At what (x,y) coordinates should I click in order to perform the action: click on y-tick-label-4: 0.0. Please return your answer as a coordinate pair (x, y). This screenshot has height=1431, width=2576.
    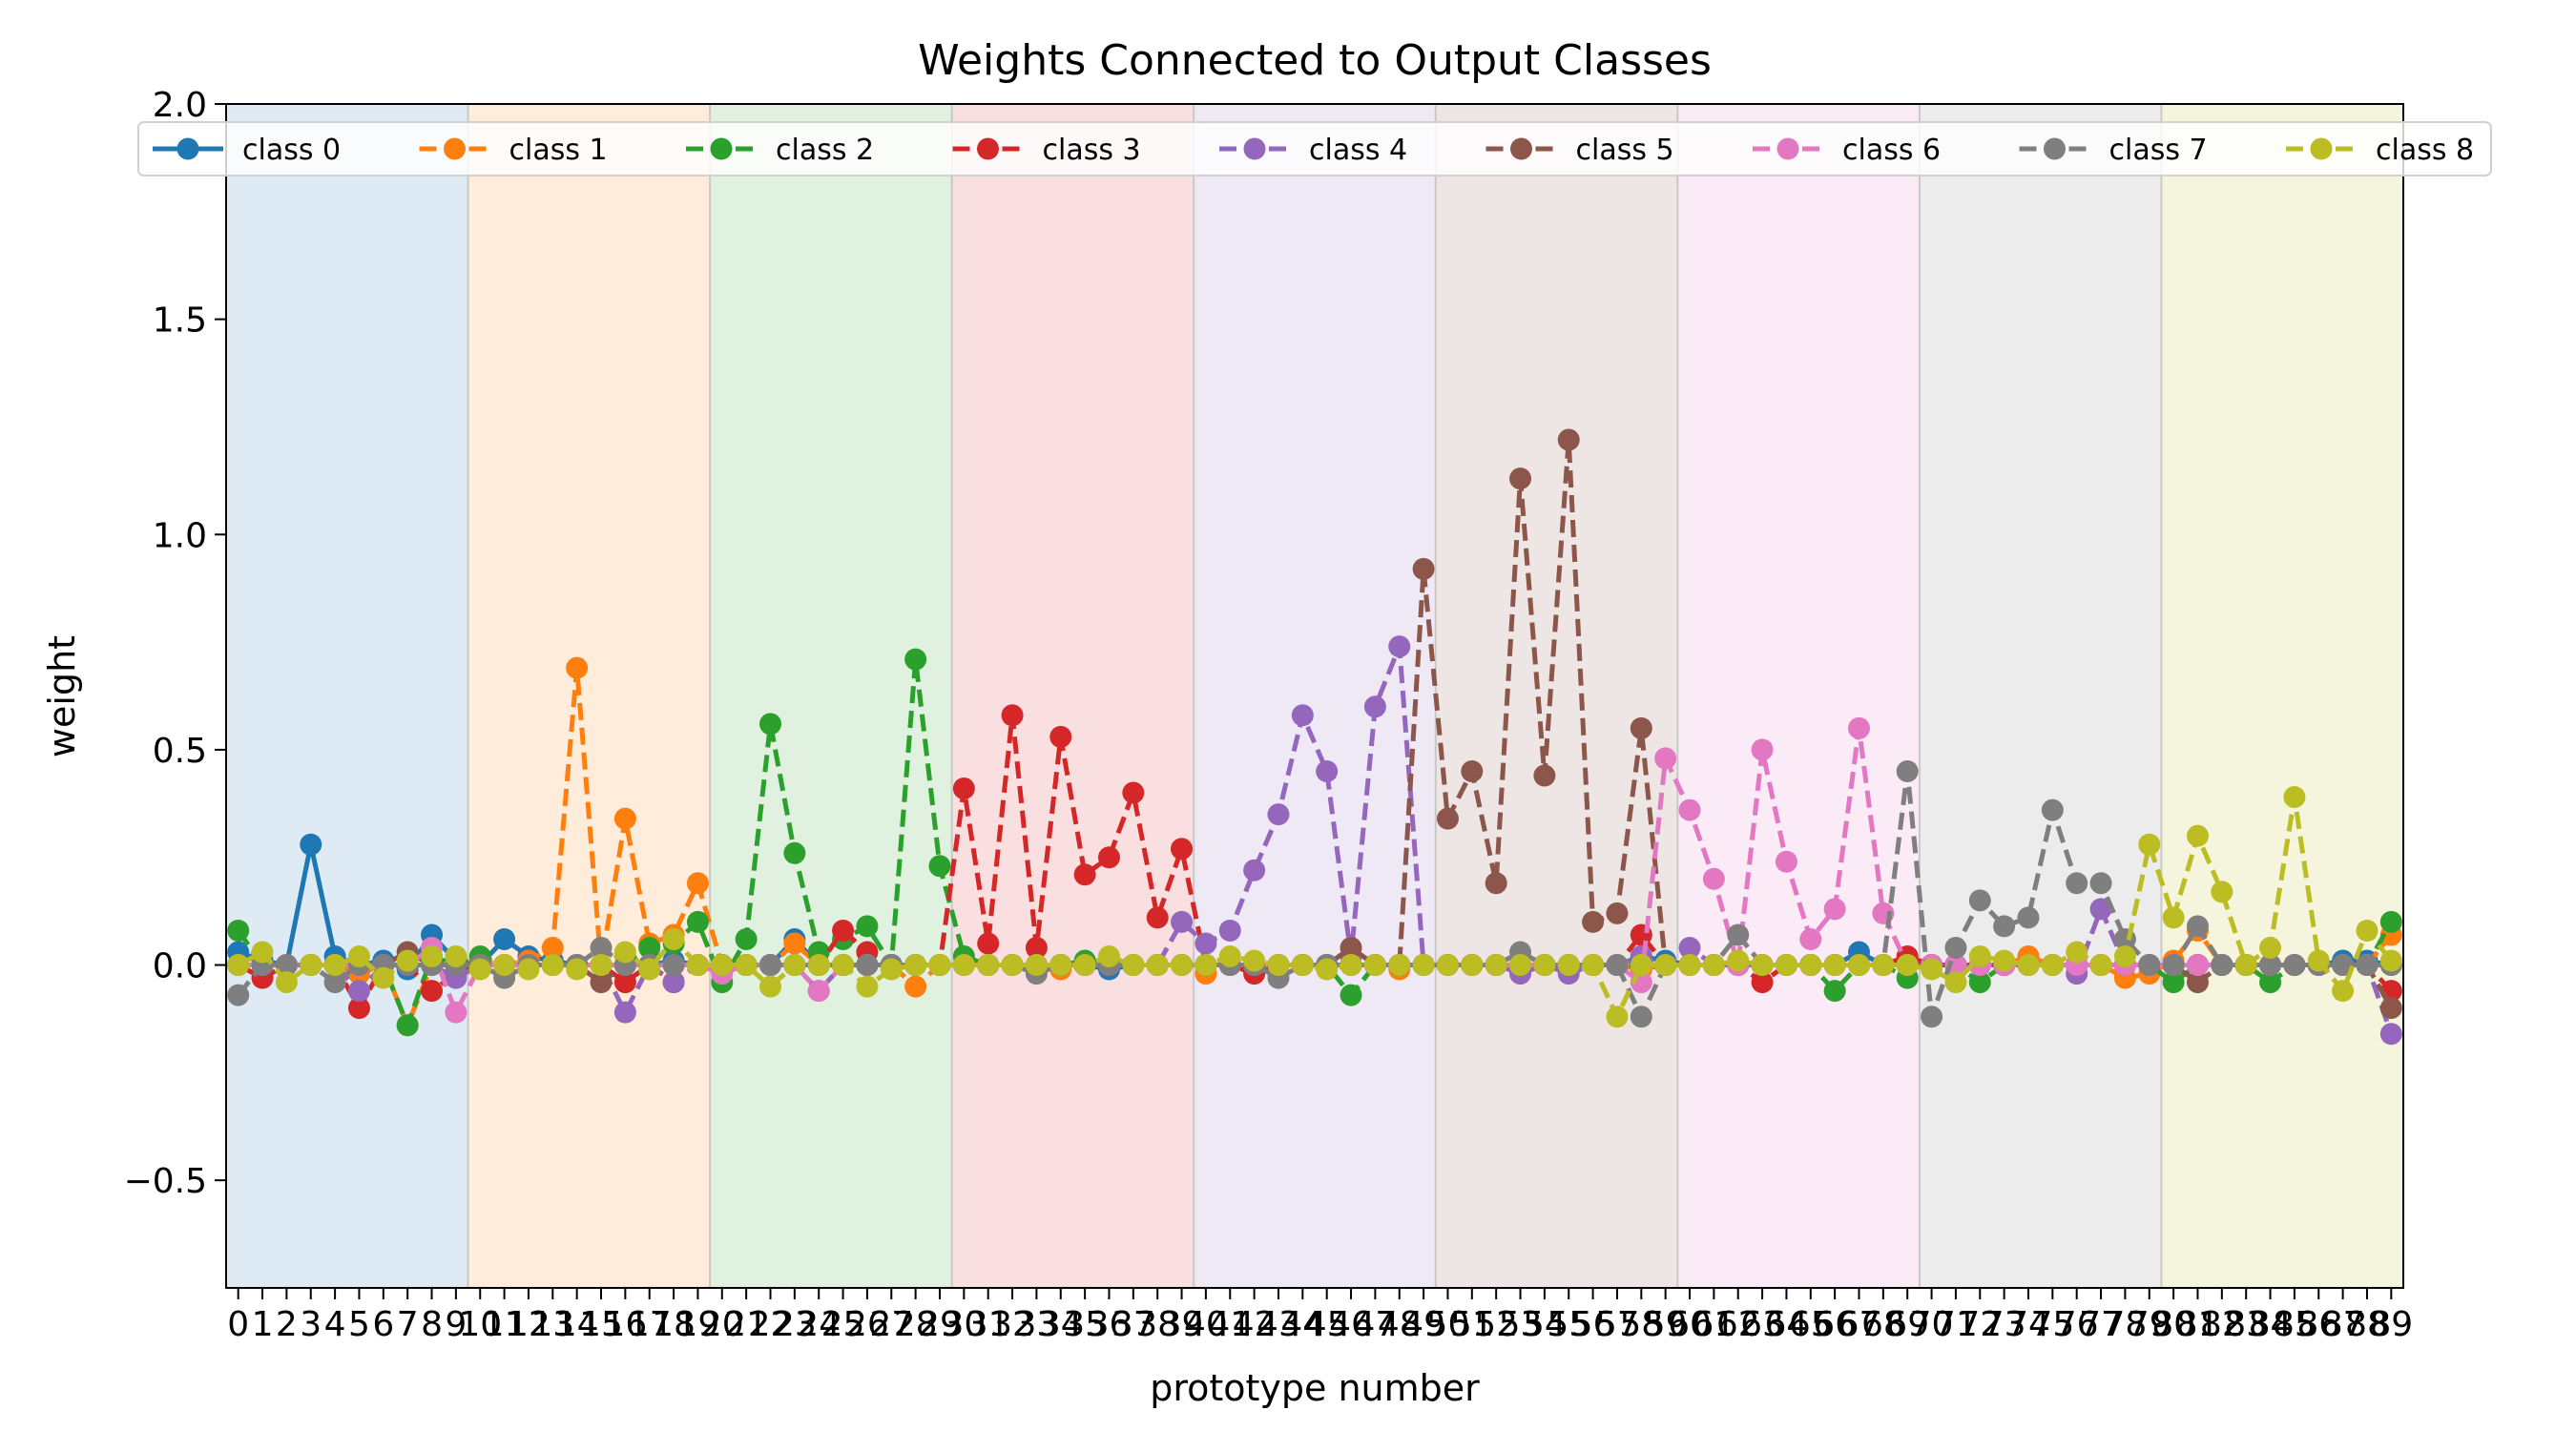
    Looking at the image, I should click on (180, 966).